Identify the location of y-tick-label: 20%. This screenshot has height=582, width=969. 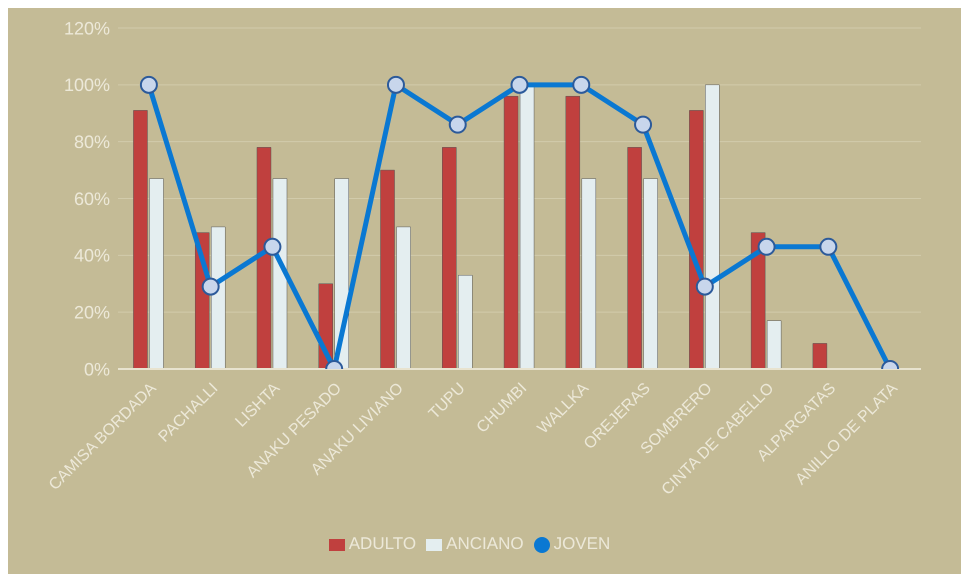
(92, 312).